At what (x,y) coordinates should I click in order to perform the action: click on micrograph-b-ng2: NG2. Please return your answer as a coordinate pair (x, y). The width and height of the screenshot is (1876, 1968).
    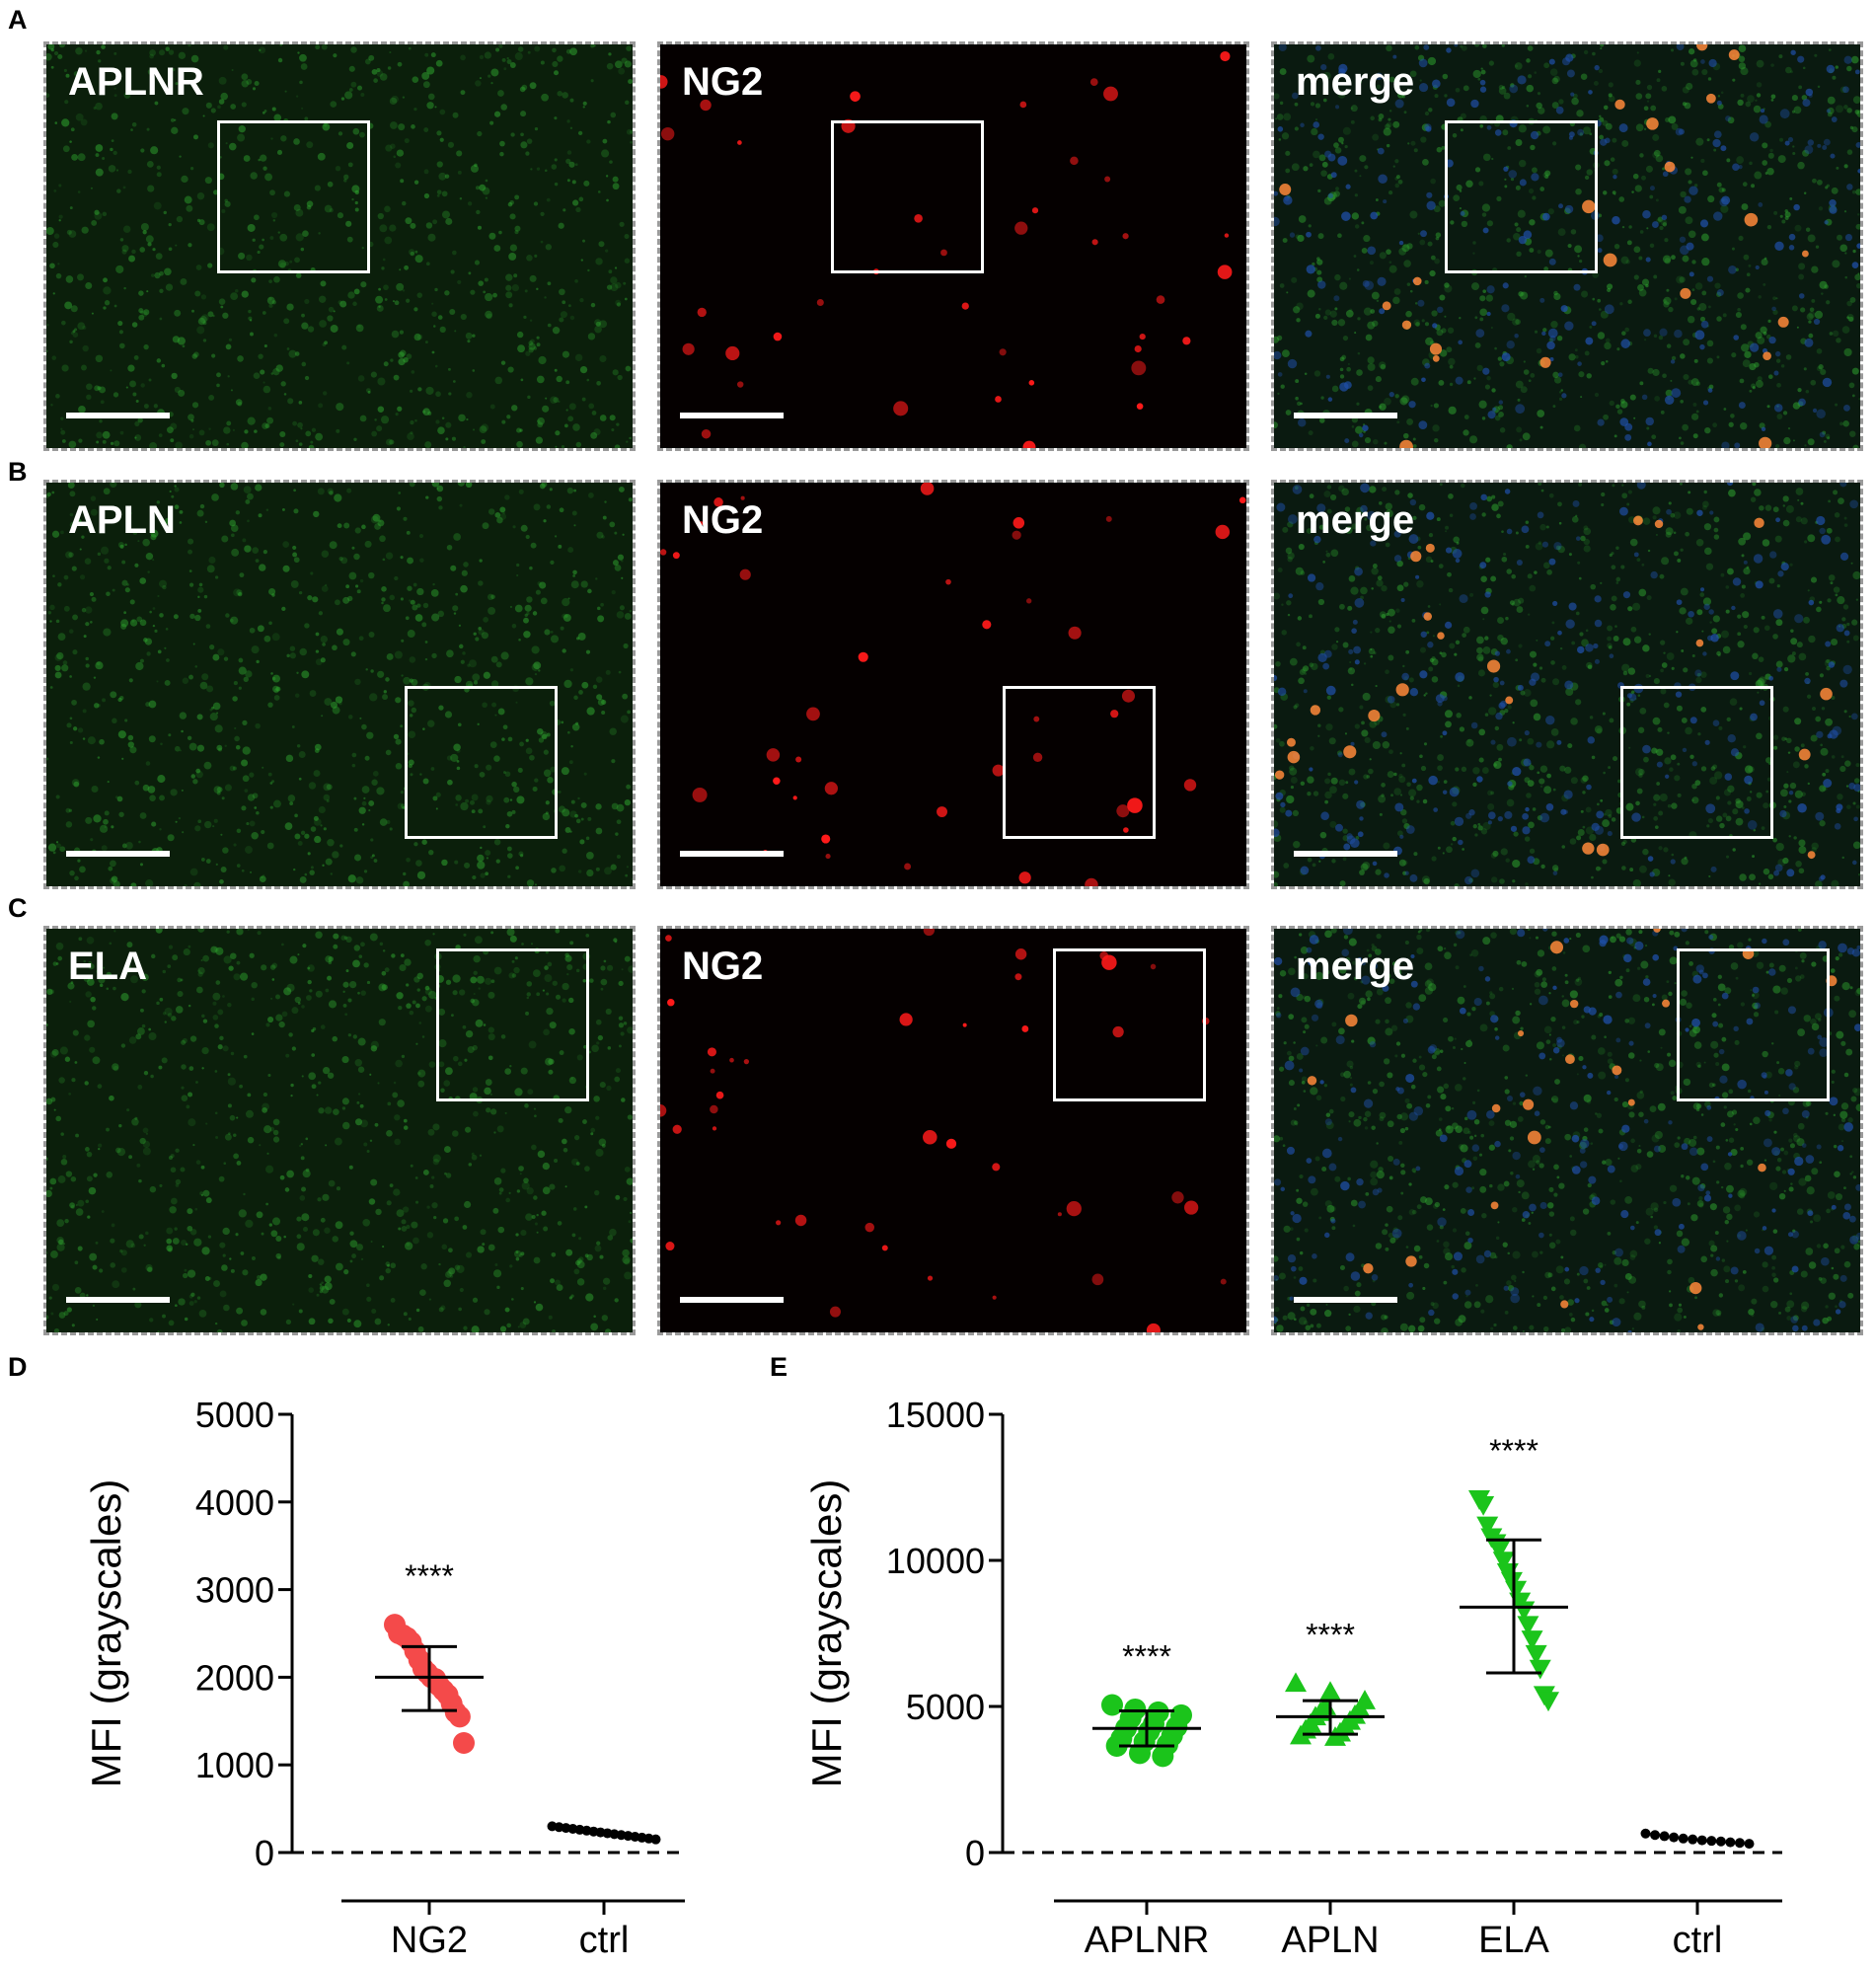
    Looking at the image, I should click on (953, 684).